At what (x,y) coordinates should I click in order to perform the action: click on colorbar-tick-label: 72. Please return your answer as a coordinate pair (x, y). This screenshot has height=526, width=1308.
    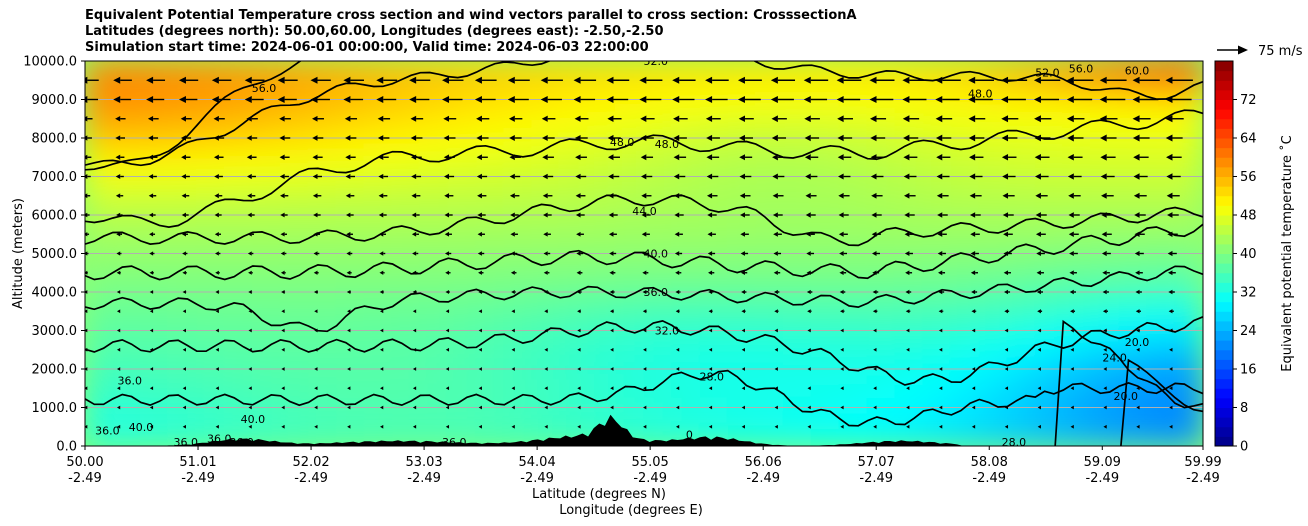
    Looking at the image, I should click on (1248, 100).